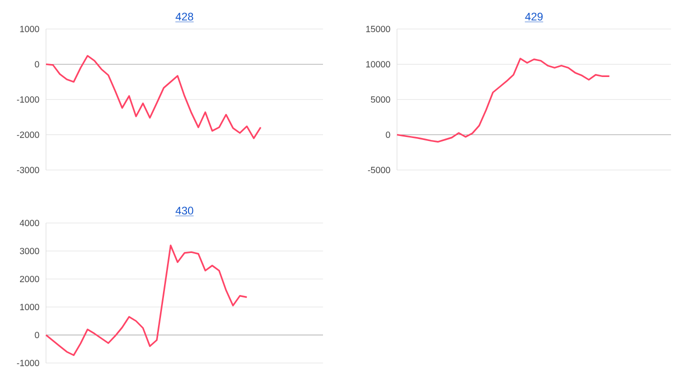 Image resolution: width=700 pixels, height=388 pixels. I want to click on y-tick-label: 2000, so click(30, 279).